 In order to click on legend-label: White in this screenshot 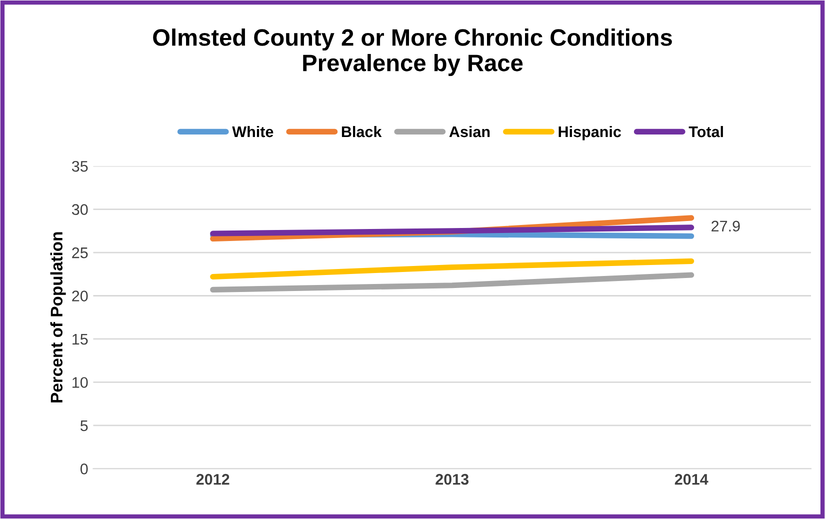, I will do `click(253, 132)`.